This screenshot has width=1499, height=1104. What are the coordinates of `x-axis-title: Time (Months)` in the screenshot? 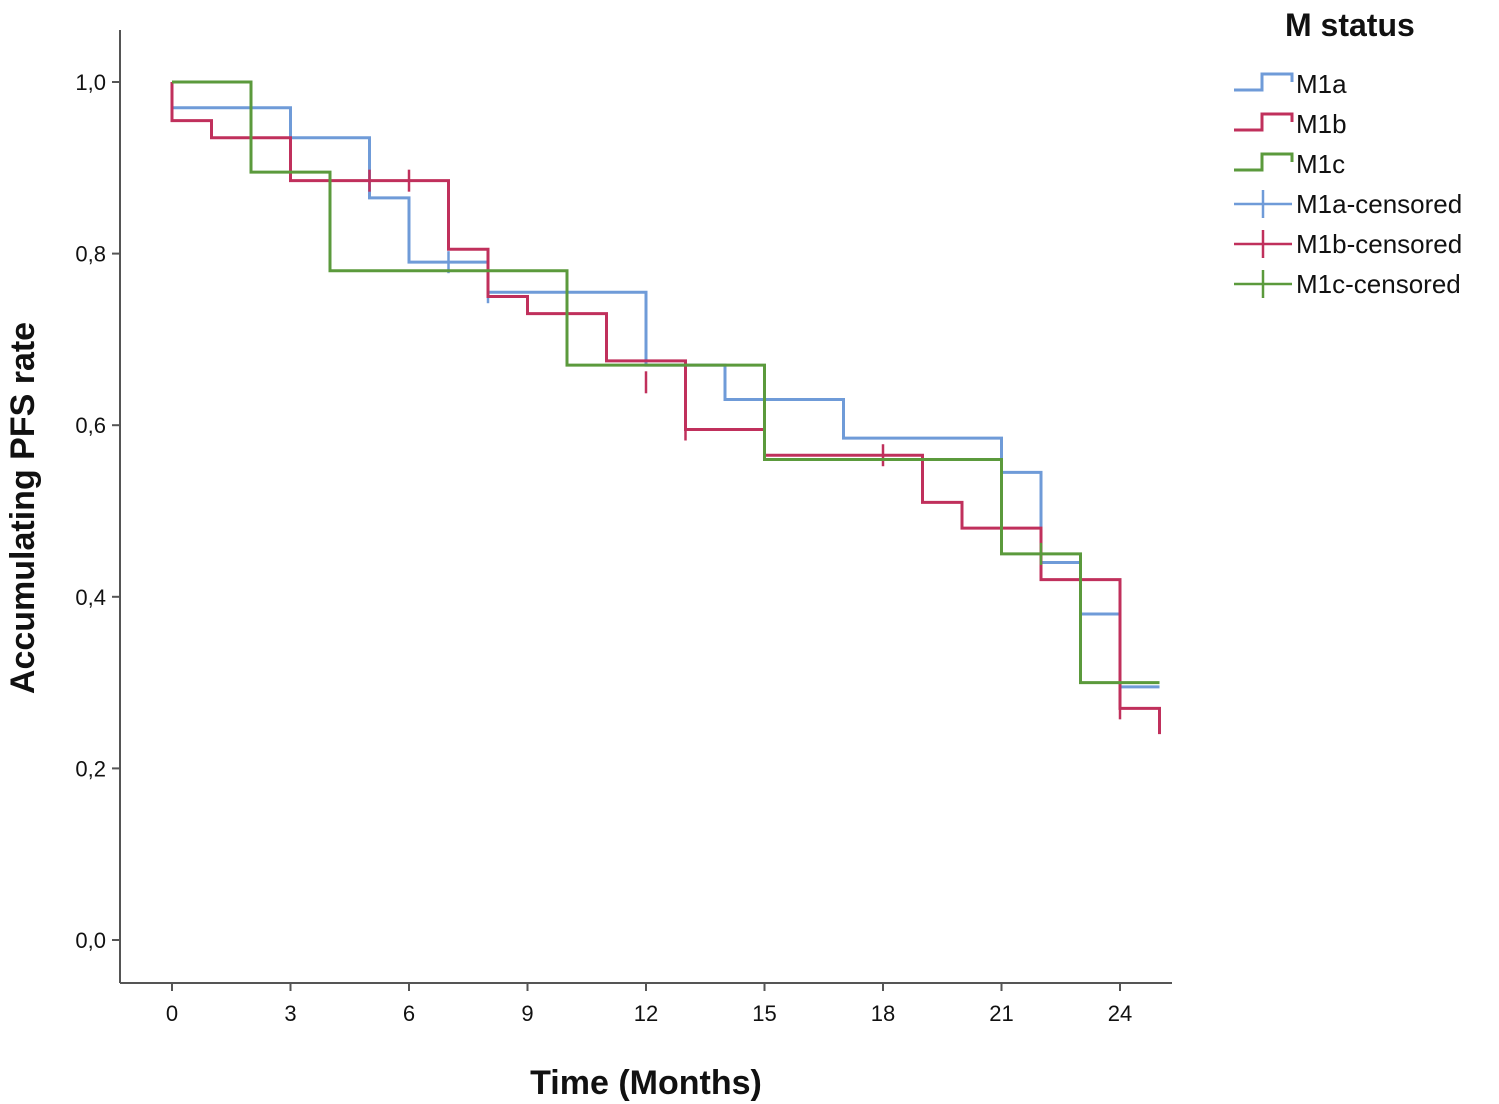 It's located at (646, 1083).